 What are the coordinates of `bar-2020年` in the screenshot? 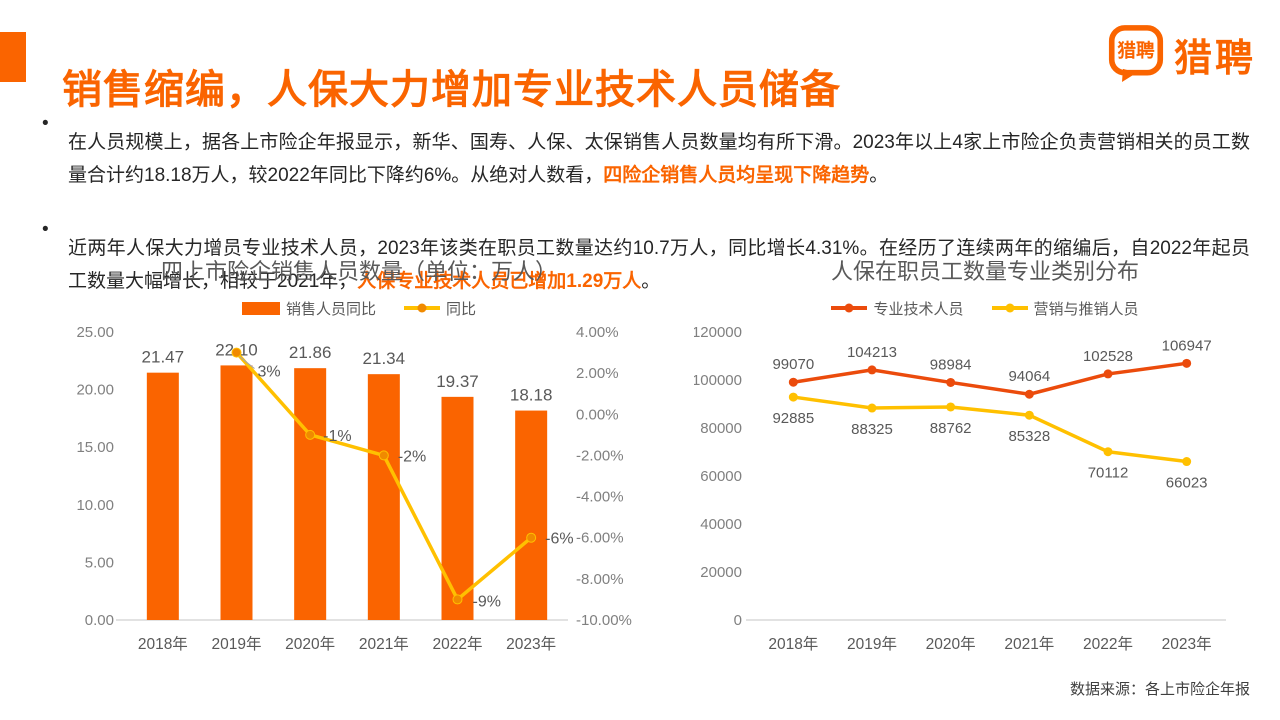 It's located at (310, 494).